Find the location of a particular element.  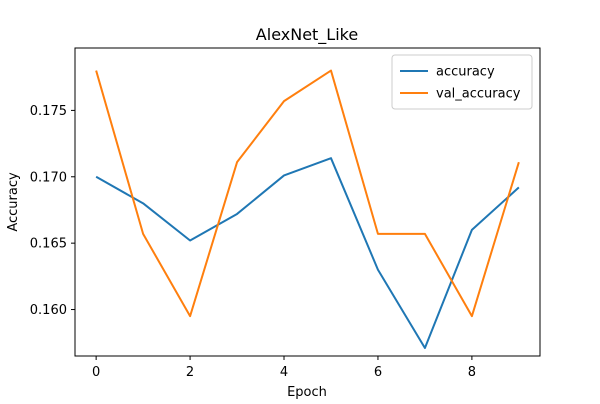

legend-box is located at coordinates (462, 82).